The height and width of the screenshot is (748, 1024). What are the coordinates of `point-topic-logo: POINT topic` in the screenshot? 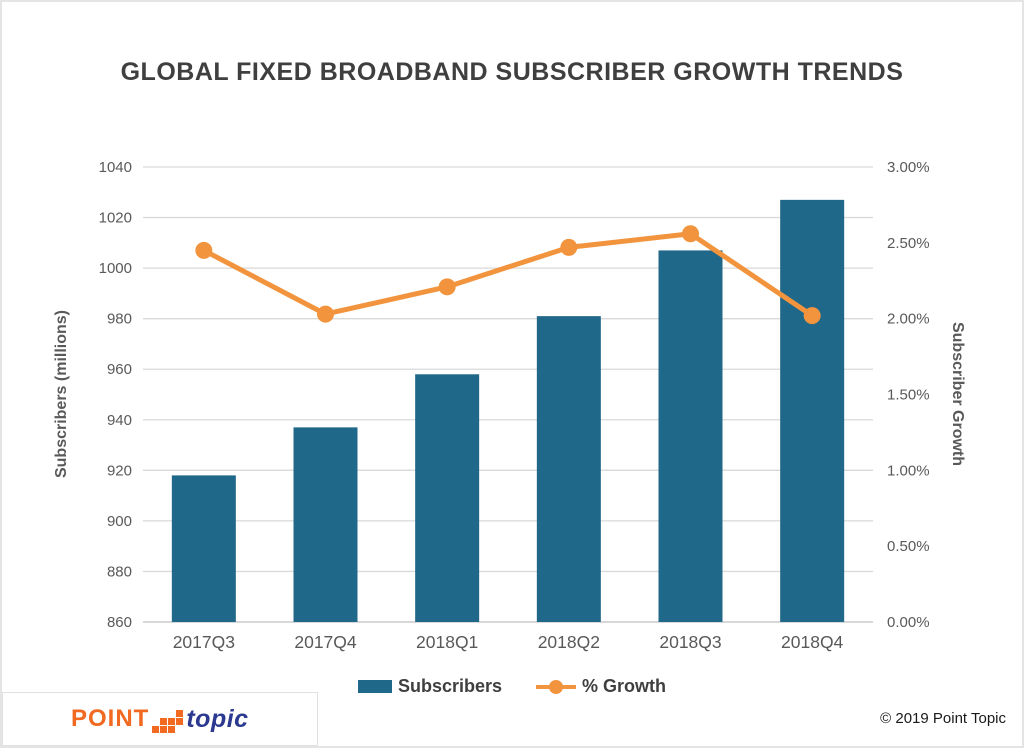 It's located at (160, 719).